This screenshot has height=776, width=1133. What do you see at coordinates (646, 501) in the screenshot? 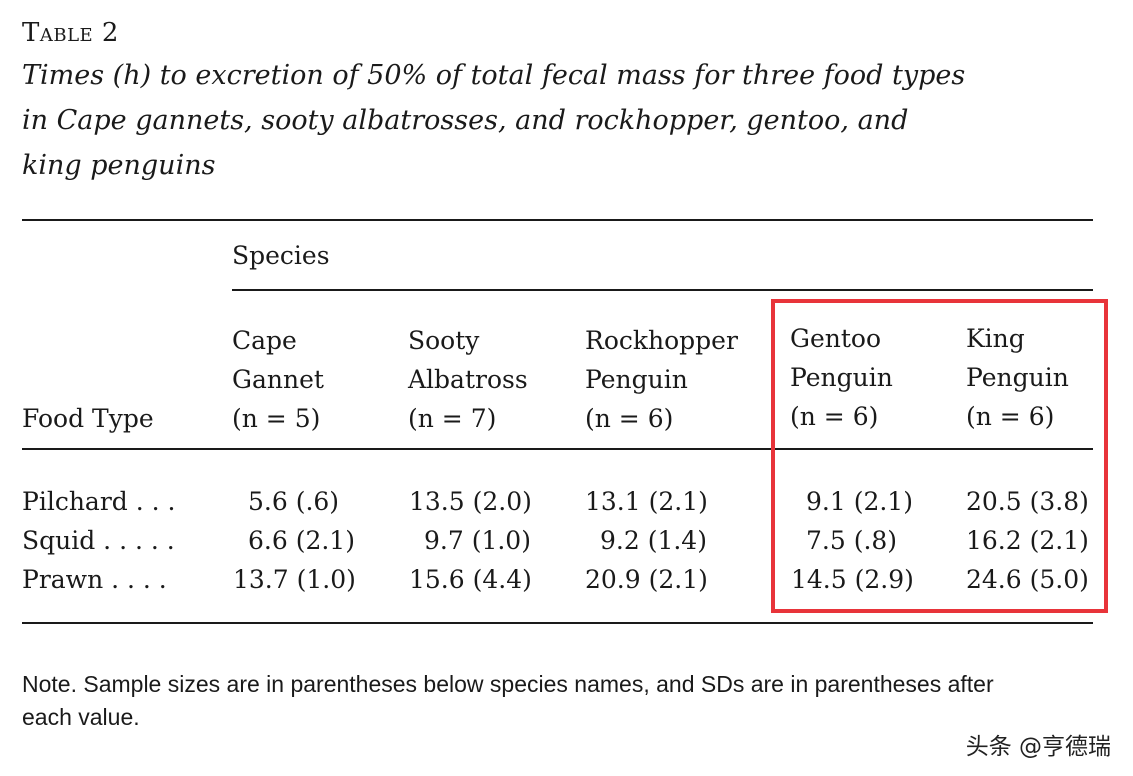
I see `cell-pilchard-rockhopper: 13.1 (2.1)` at bounding box center [646, 501].